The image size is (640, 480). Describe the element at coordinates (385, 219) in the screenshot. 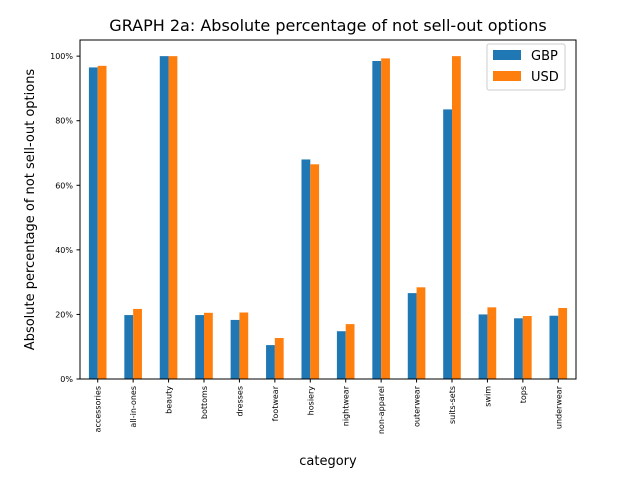

I see `bar-usd-non-apparel` at that location.